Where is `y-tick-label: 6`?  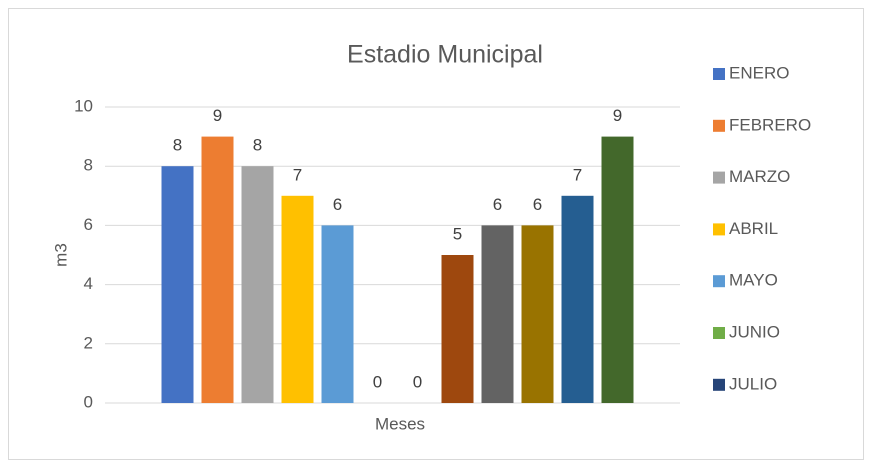 y-tick-label: 6 is located at coordinates (88, 224).